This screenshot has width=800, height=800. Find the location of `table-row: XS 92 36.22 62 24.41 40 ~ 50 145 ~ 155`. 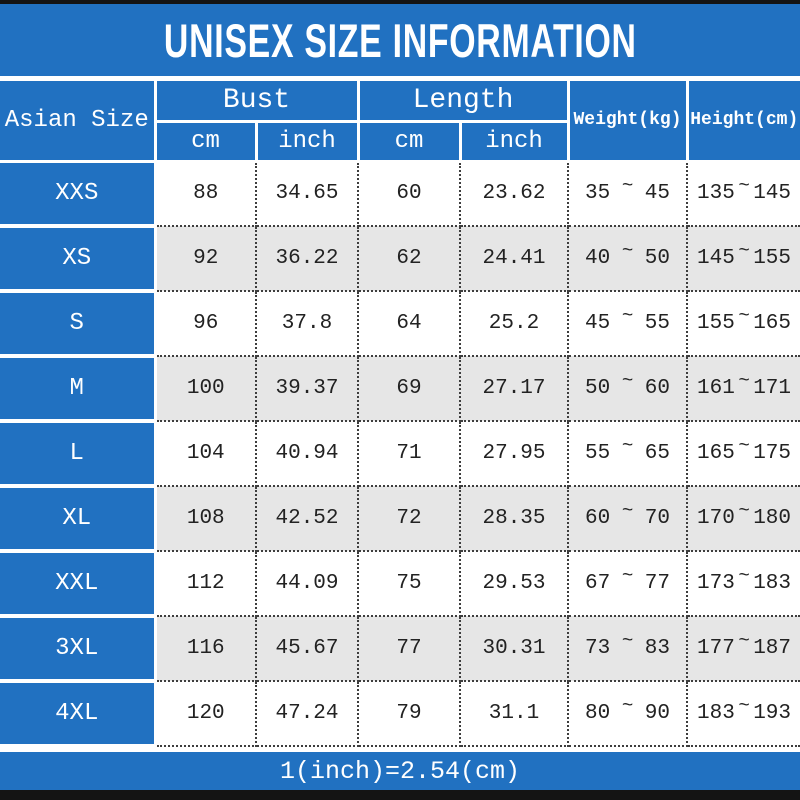

table-row: XS 92 36.22 62 24.41 40 ~ 50 145 ~ 155 is located at coordinates (400, 259).